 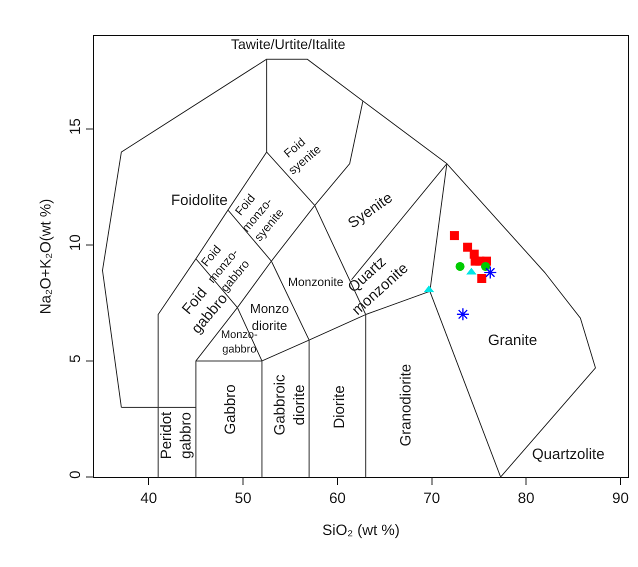 What do you see at coordinates (568, 454) in the screenshot?
I see `annotation: Quartzolite` at bounding box center [568, 454].